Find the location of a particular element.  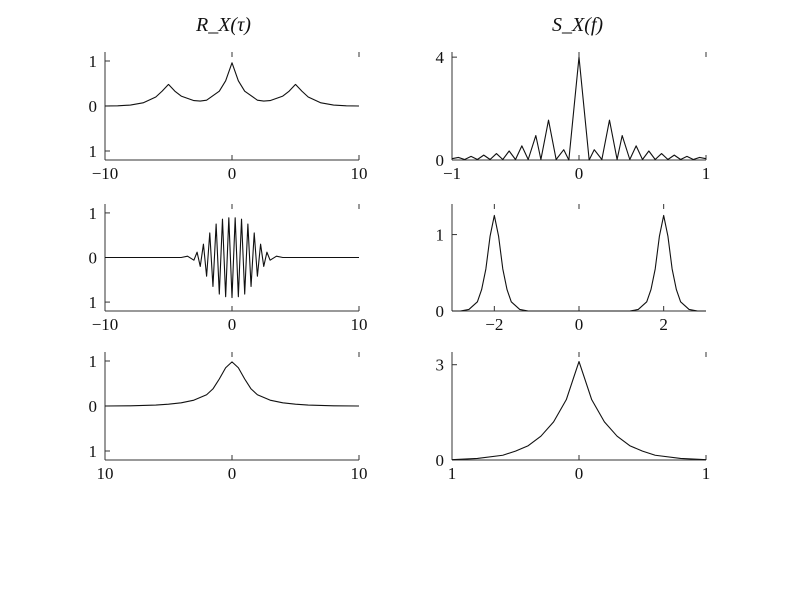

panel-s2: −2 0 2 1 0 is located at coordinates (571, 269).